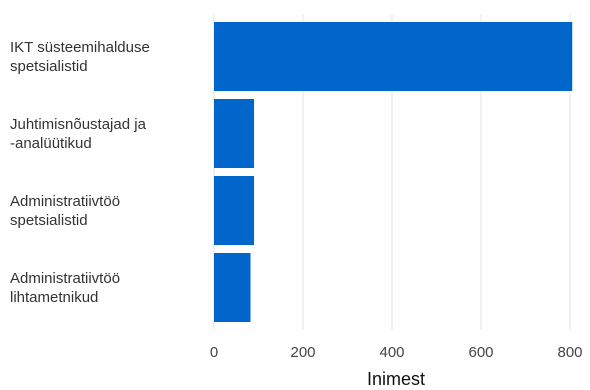  Describe the element at coordinates (396, 379) in the screenshot. I see `x-axis-title: Inimest` at that location.